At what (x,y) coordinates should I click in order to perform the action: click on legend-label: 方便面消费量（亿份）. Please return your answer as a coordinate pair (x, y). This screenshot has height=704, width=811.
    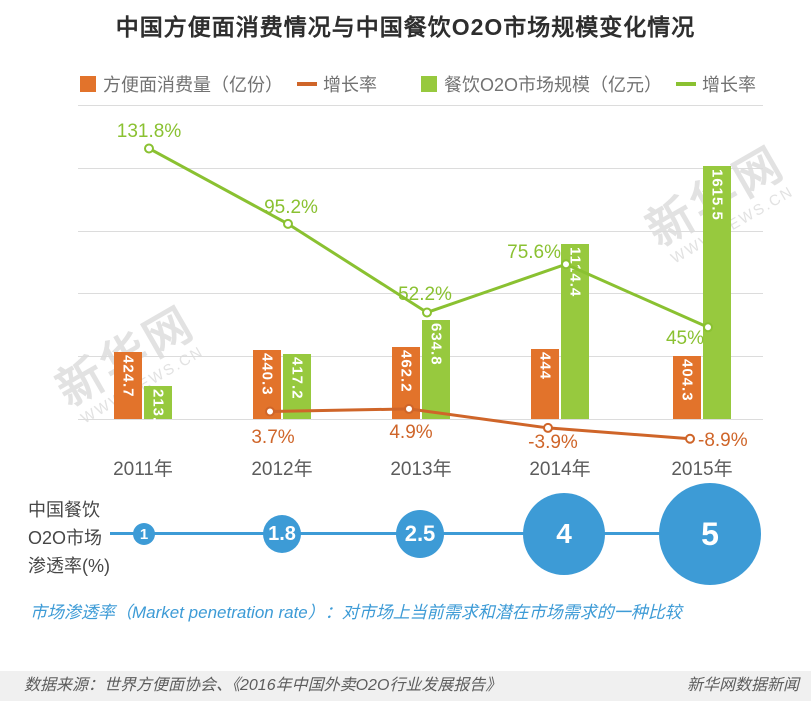
    Looking at the image, I should click on (193, 85).